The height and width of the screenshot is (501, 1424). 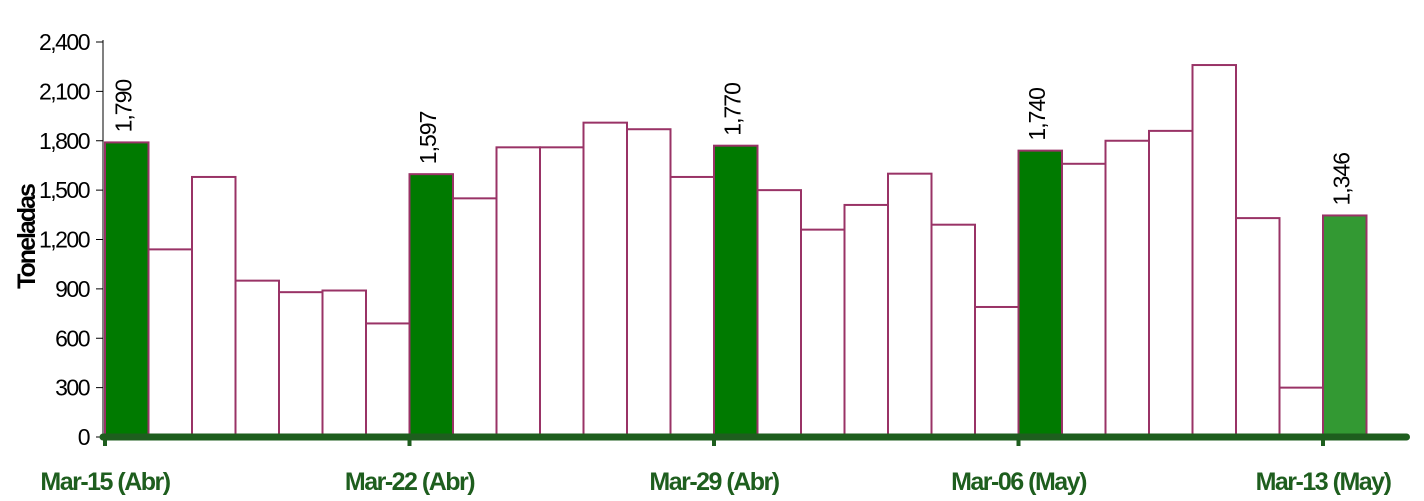 What do you see at coordinates (64, 141) in the screenshot?
I see `y-tick-label: 1,800` at bounding box center [64, 141].